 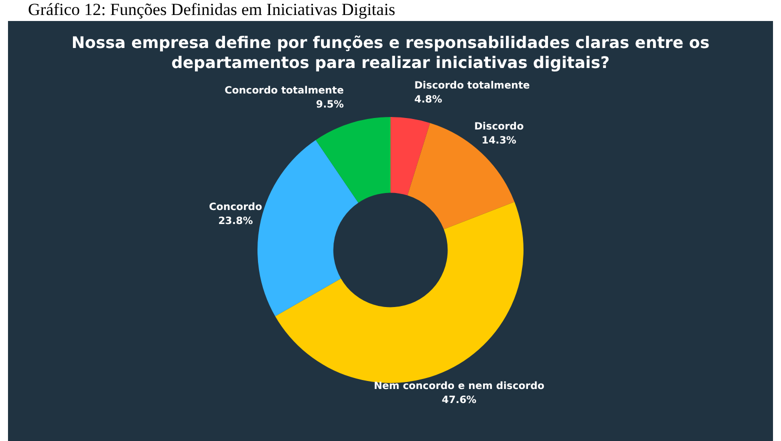 I want to click on text: Gráfico 12: Funções Definidas em Iniciativas Digitais, so click(x=211, y=10).